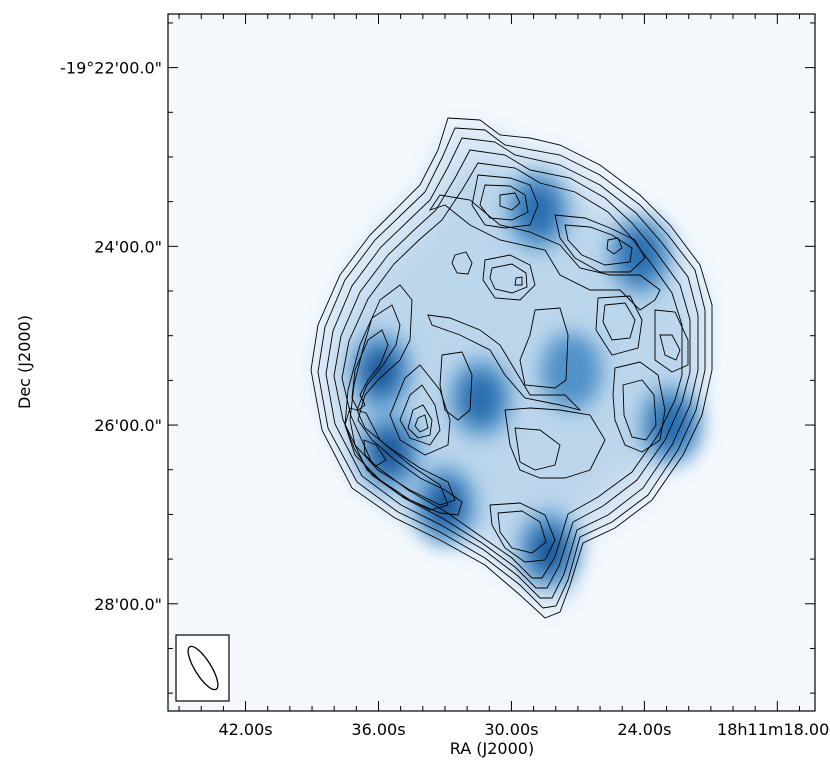  I want to click on x-tick-label: 24.00s, so click(644, 729).